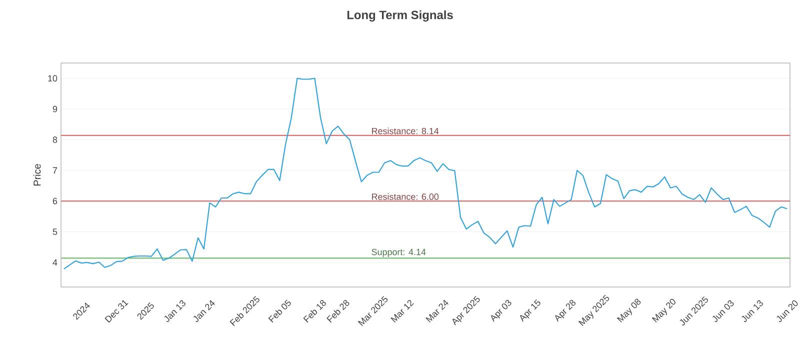  What do you see at coordinates (55, 139) in the screenshot?
I see `y-tick-label: 8` at bounding box center [55, 139].